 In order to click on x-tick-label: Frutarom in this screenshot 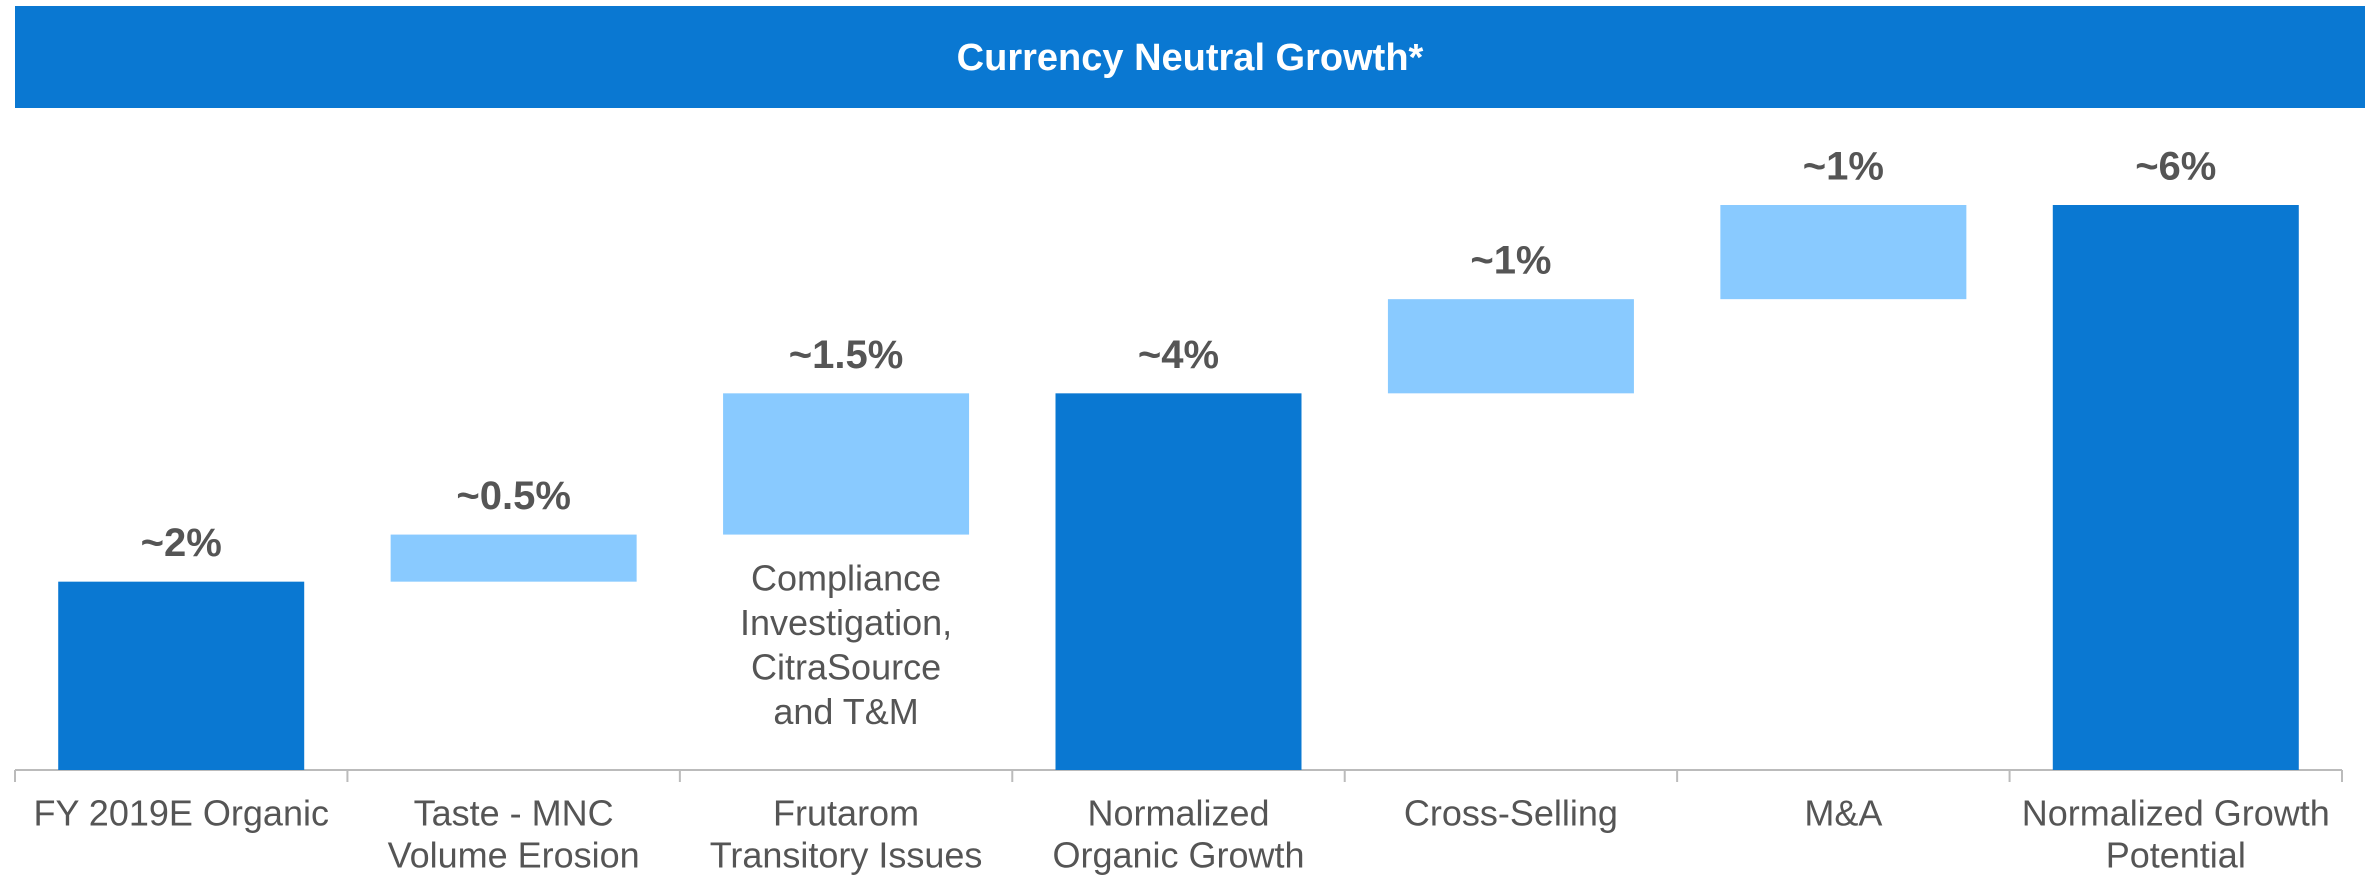, I will do `click(846, 813)`.